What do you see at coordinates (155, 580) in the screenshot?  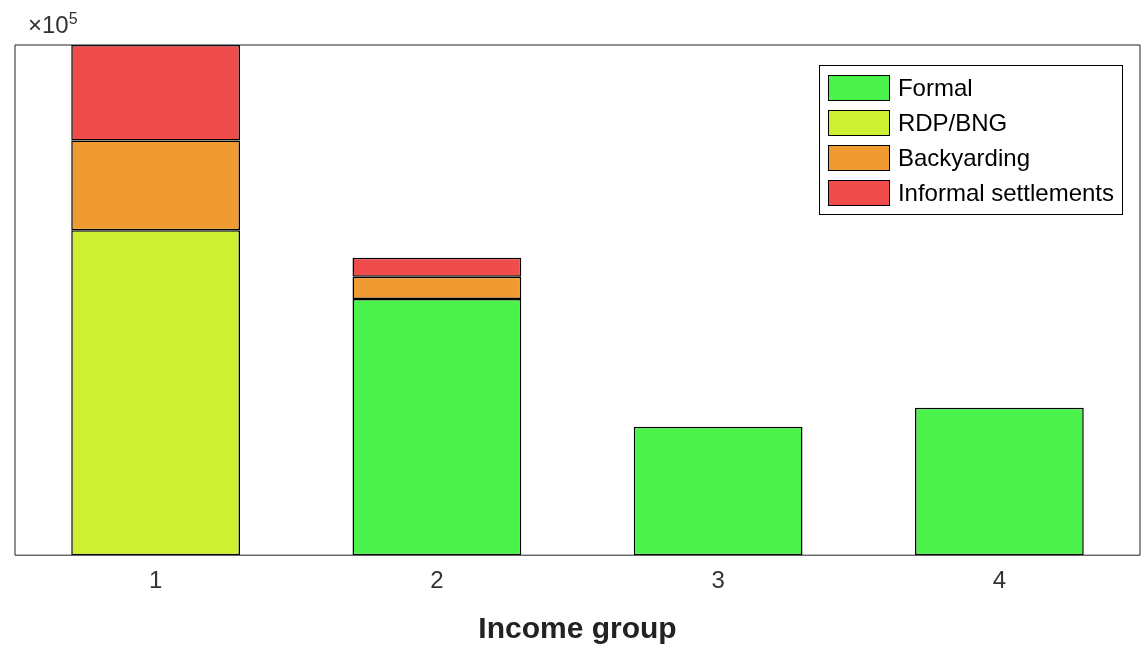 I see `x-tick-label: 1` at bounding box center [155, 580].